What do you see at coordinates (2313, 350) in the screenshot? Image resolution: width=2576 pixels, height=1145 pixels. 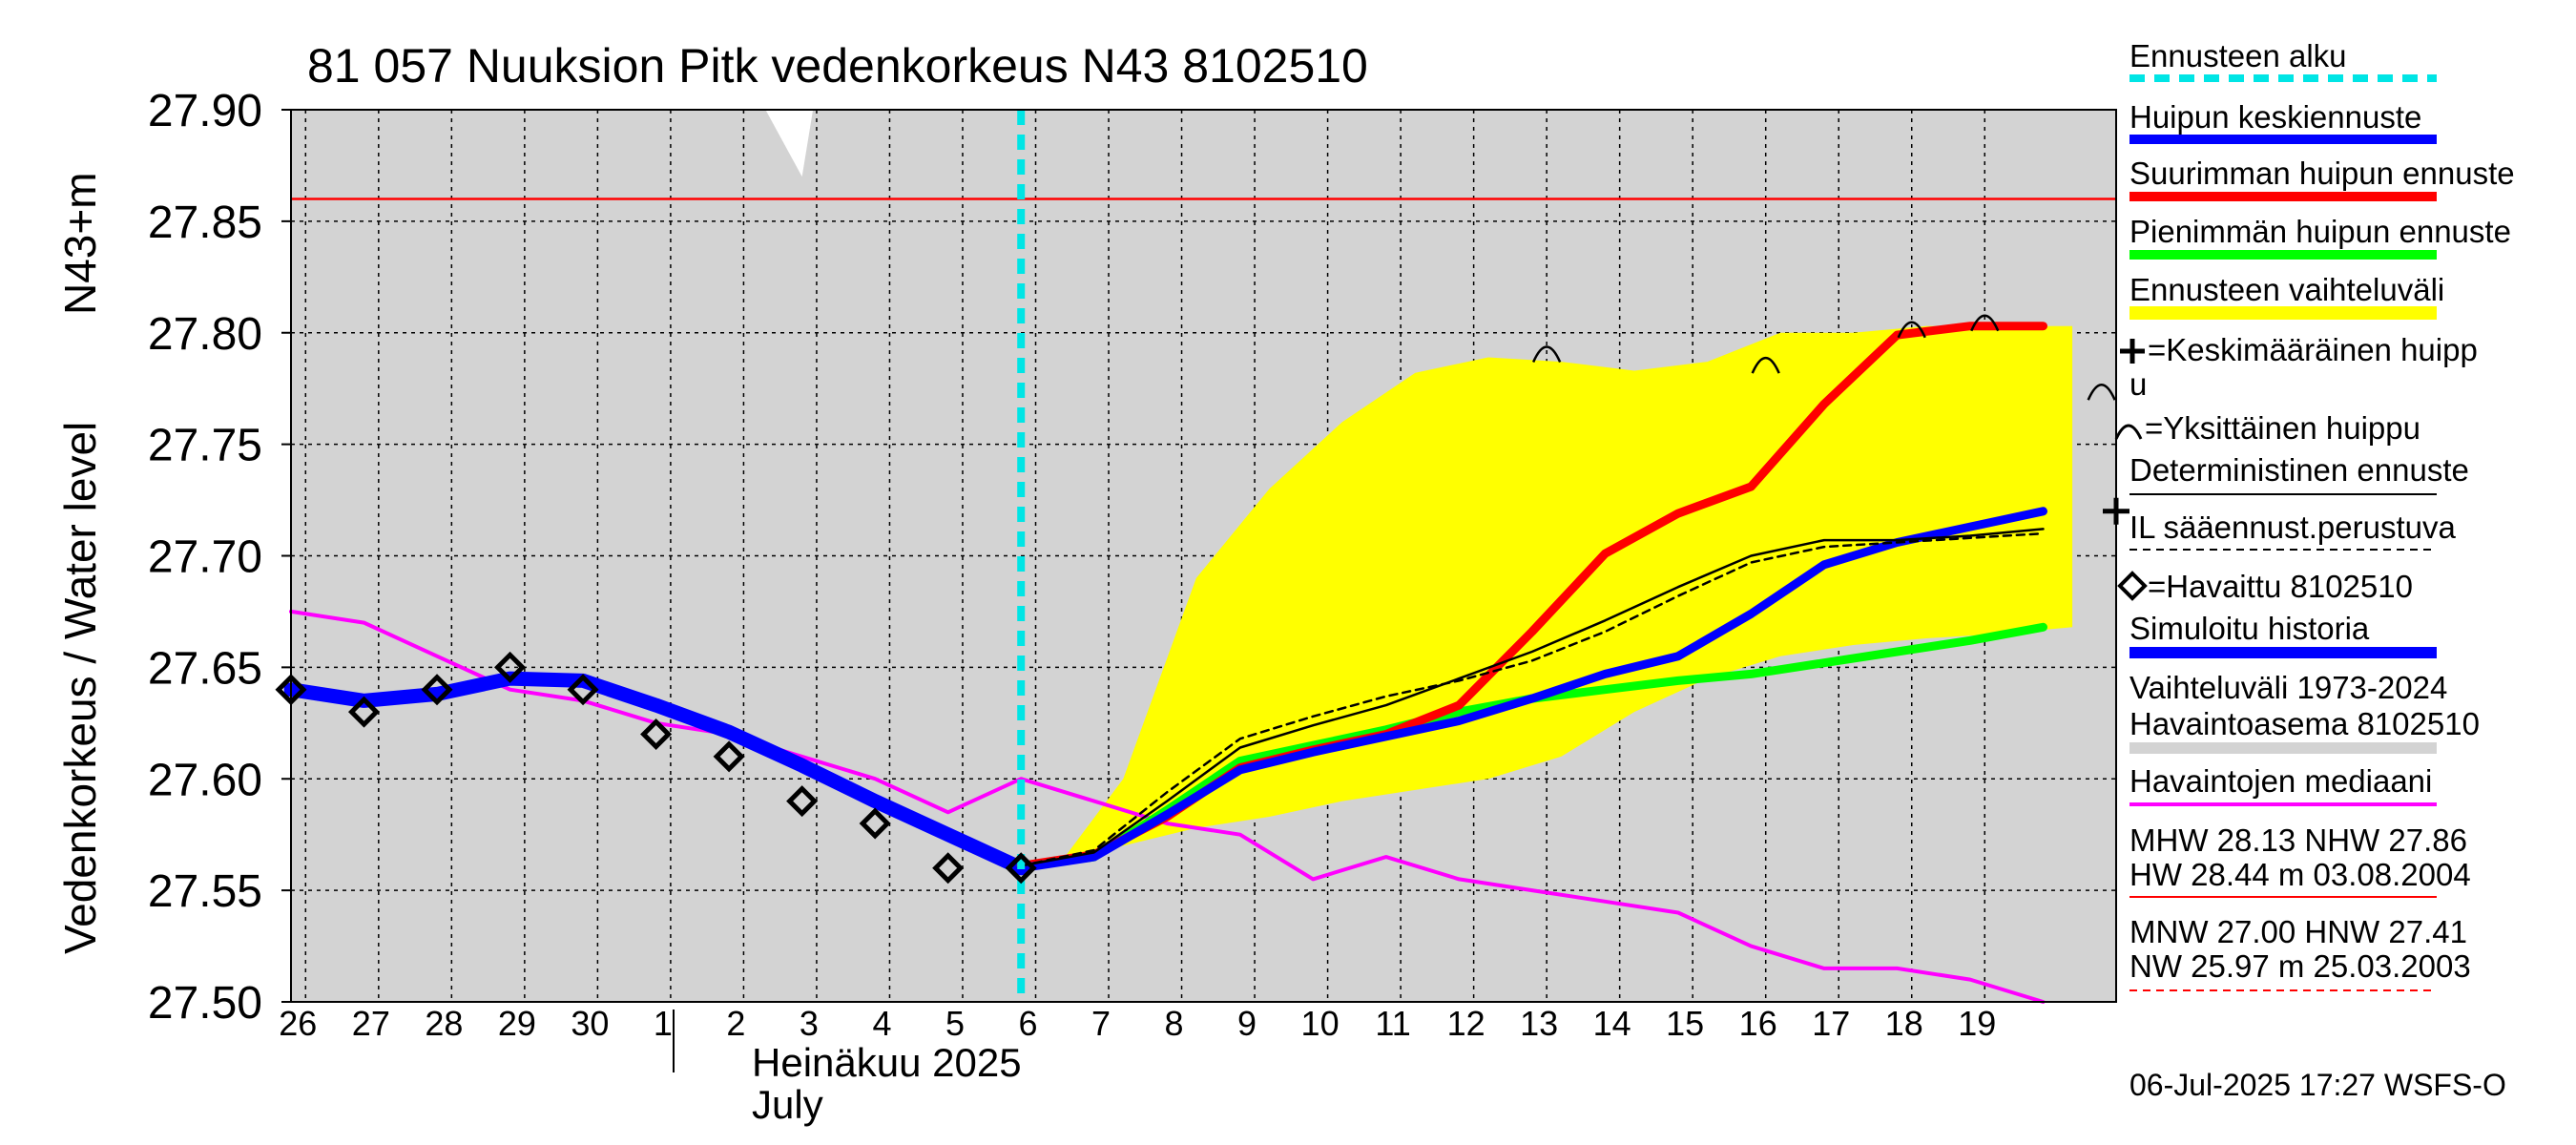 I see `legend-mean-peak: =Keskimääräinen huipp` at bounding box center [2313, 350].